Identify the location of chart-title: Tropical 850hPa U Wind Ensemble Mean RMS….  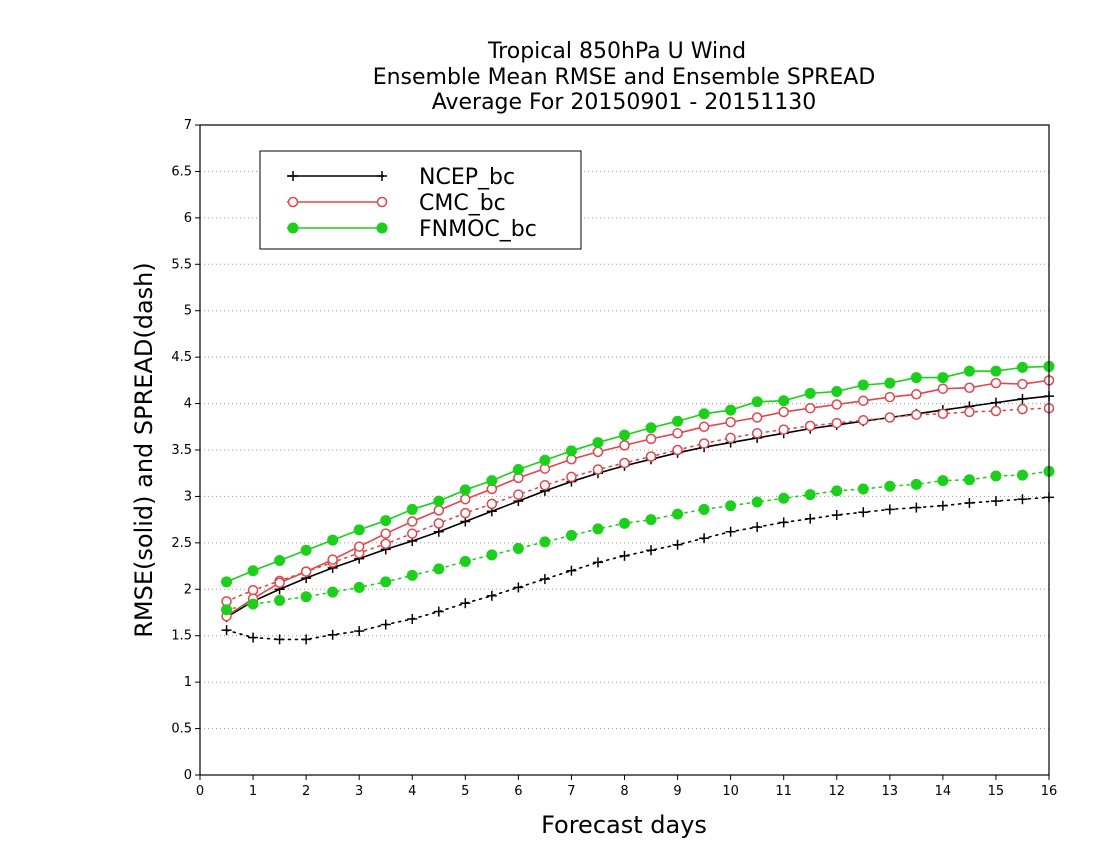
(624, 77).